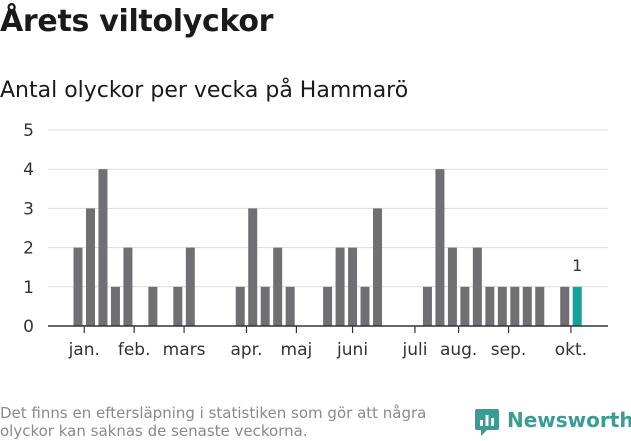 This screenshot has width=631, height=441. I want to click on data-label: 1, so click(577, 265).